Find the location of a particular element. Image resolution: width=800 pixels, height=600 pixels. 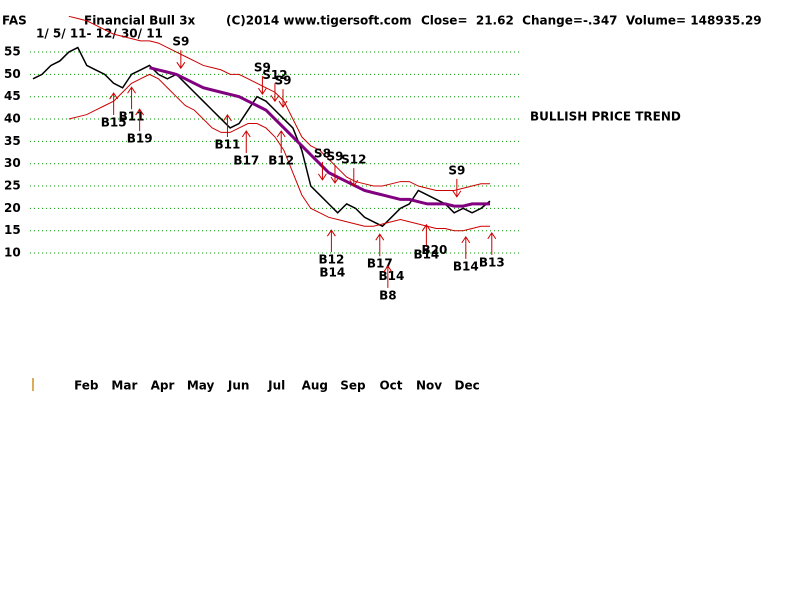

y-tick-label: 45 is located at coordinates (12, 96).